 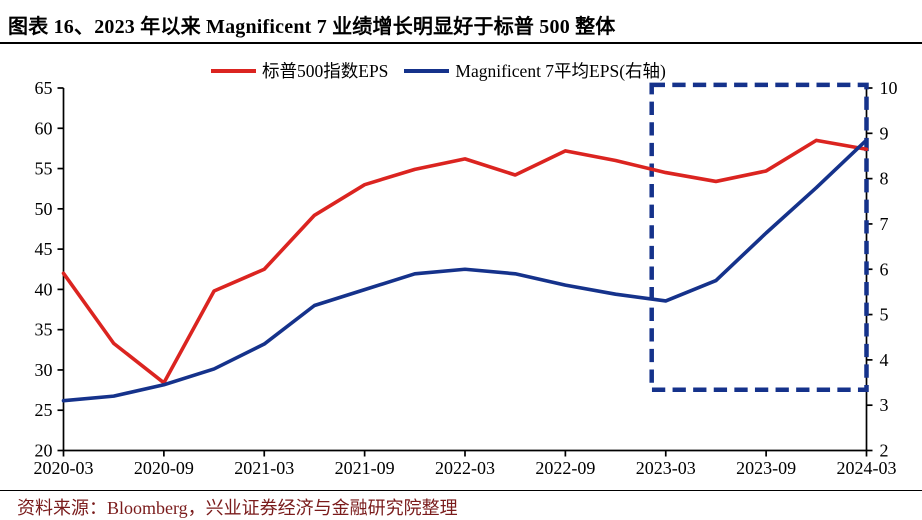 I want to click on legend-item-mag7: Magnificent 7平均EPS(右轴), so click(x=535, y=70).